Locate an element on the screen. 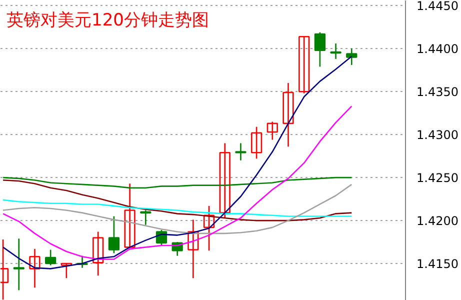  y-tick-label: 1.4400 is located at coordinates (437, 49).